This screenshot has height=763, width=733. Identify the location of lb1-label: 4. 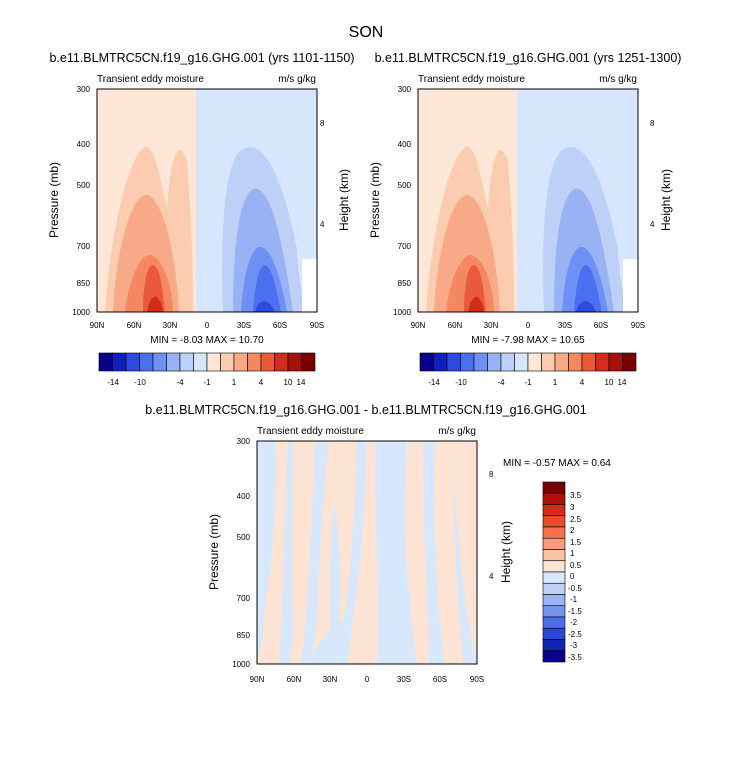
(261, 382).